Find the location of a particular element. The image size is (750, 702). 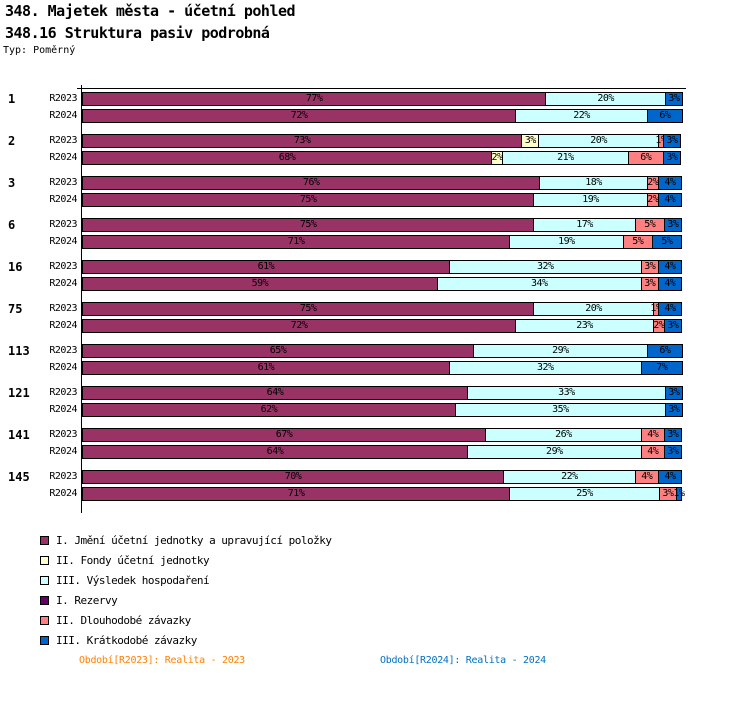

bar-segment: 21% is located at coordinates (565, 158).